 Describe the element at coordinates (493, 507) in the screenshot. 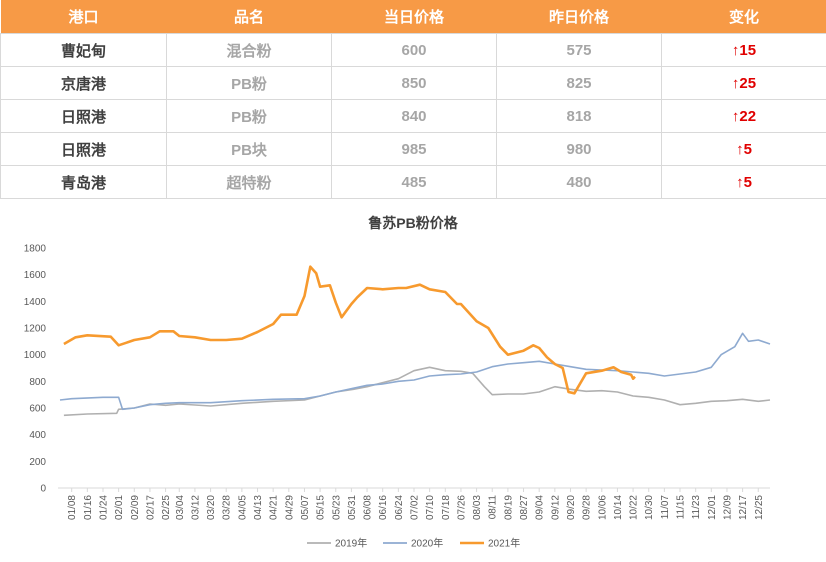

I see `x-tick-label: 08/11` at that location.